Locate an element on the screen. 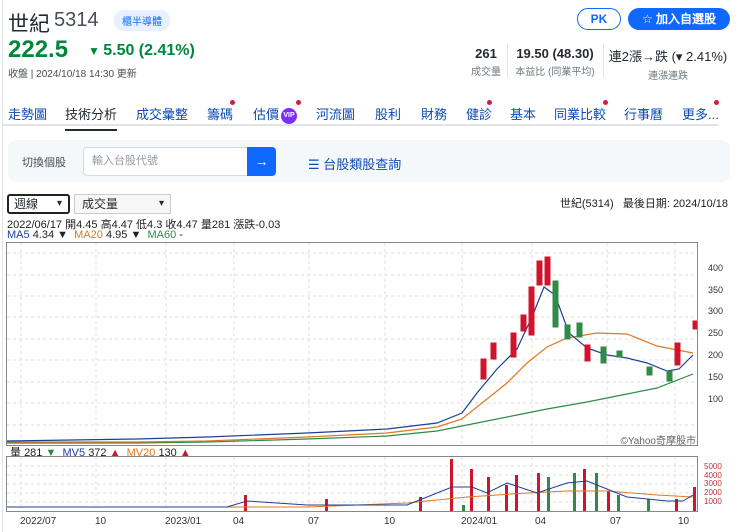  arrow-right-icon: → is located at coordinates (261, 161).